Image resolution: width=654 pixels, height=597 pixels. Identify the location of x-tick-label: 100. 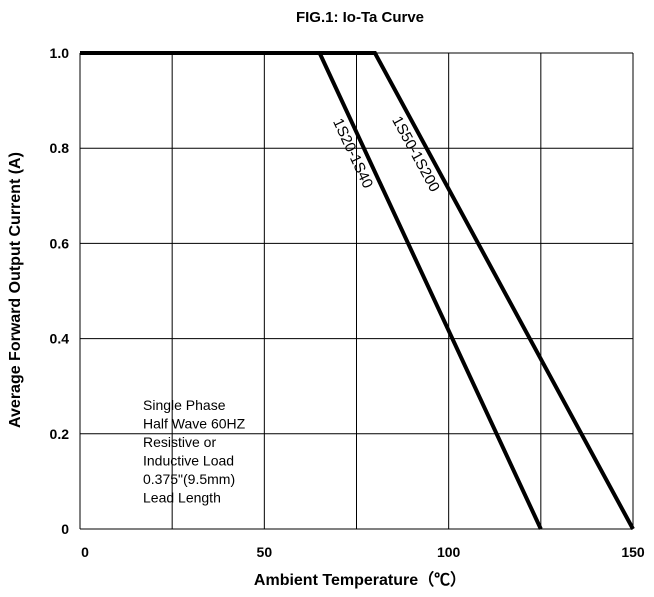
(449, 552).